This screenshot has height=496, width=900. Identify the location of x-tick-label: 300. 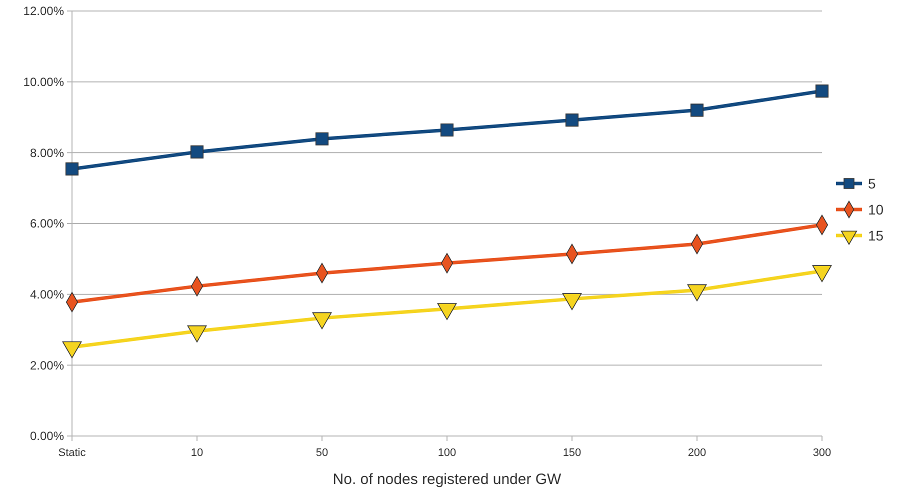
(822, 453).